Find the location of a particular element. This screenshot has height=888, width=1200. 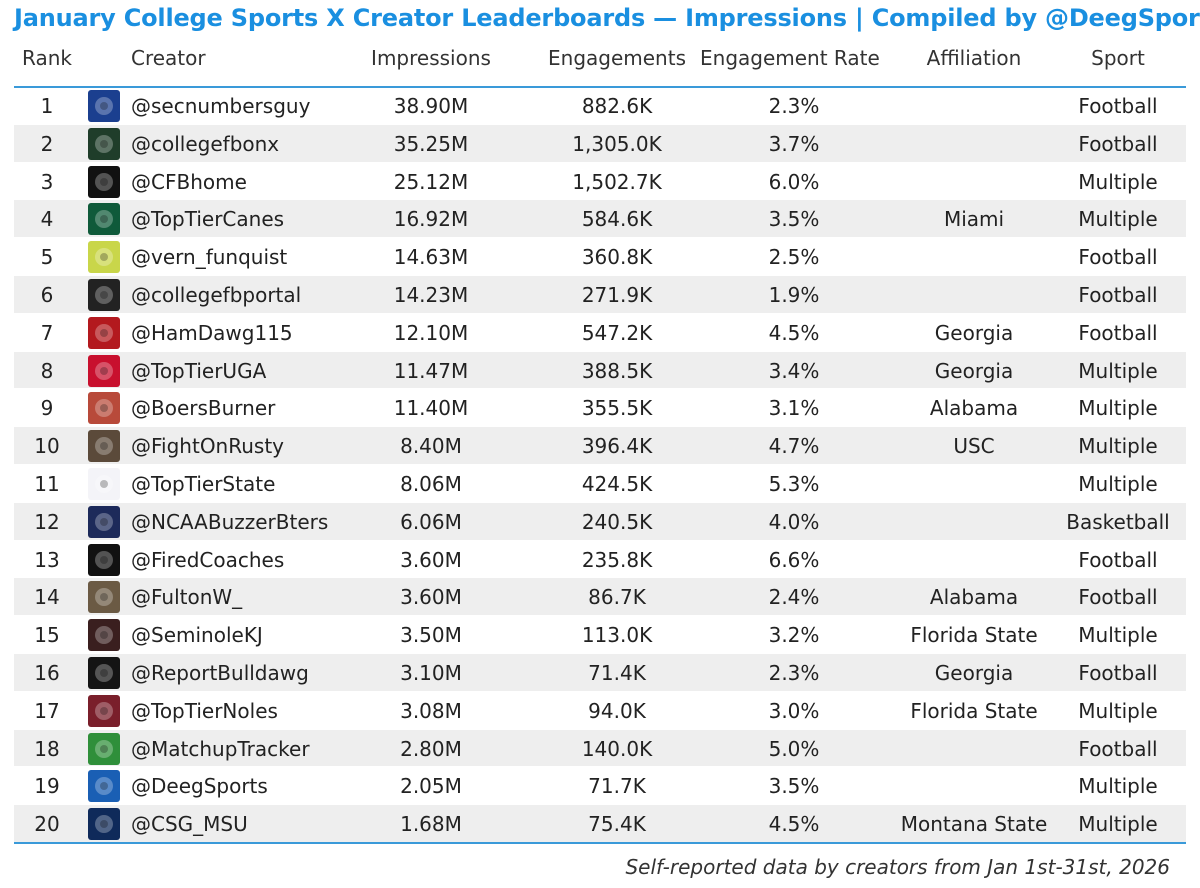

creator-handle: @vern_funquist is located at coordinates (209, 257).